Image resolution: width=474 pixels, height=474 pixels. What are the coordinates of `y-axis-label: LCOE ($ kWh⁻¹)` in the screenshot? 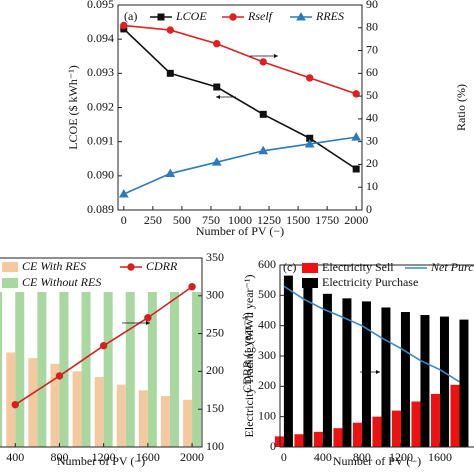 It's located at (73, 107).